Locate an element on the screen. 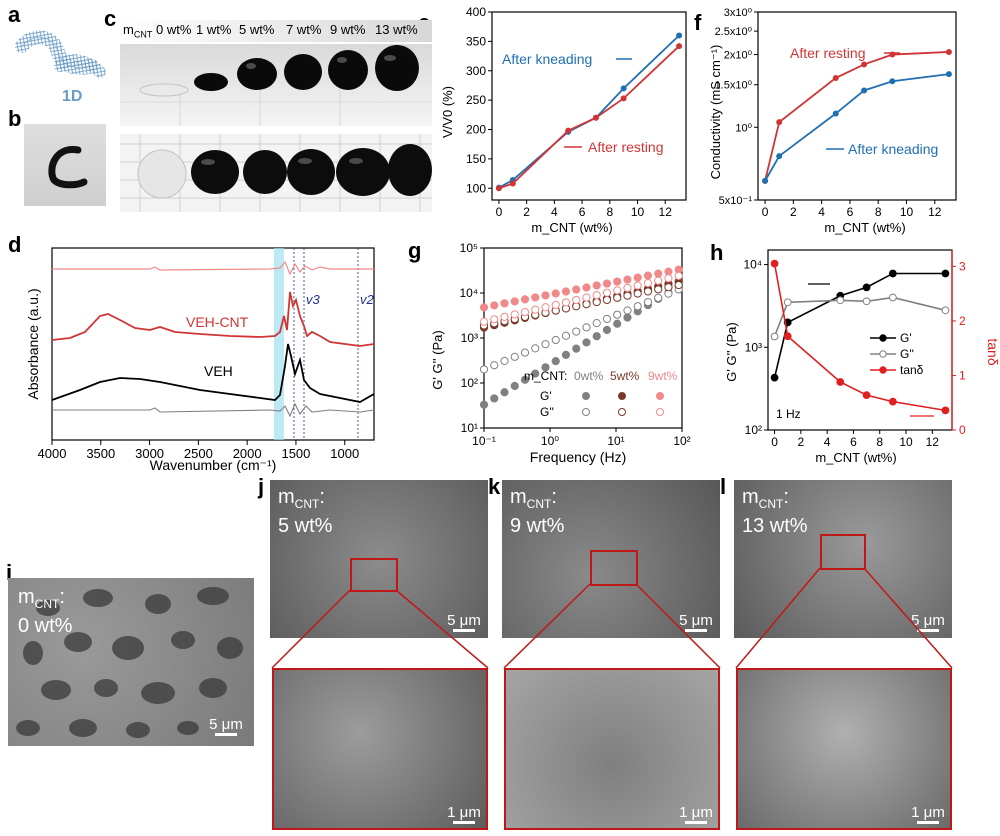 This screenshot has width=1000, height=836. e-y-tick-label-4: 300 is located at coordinates (476, 71).